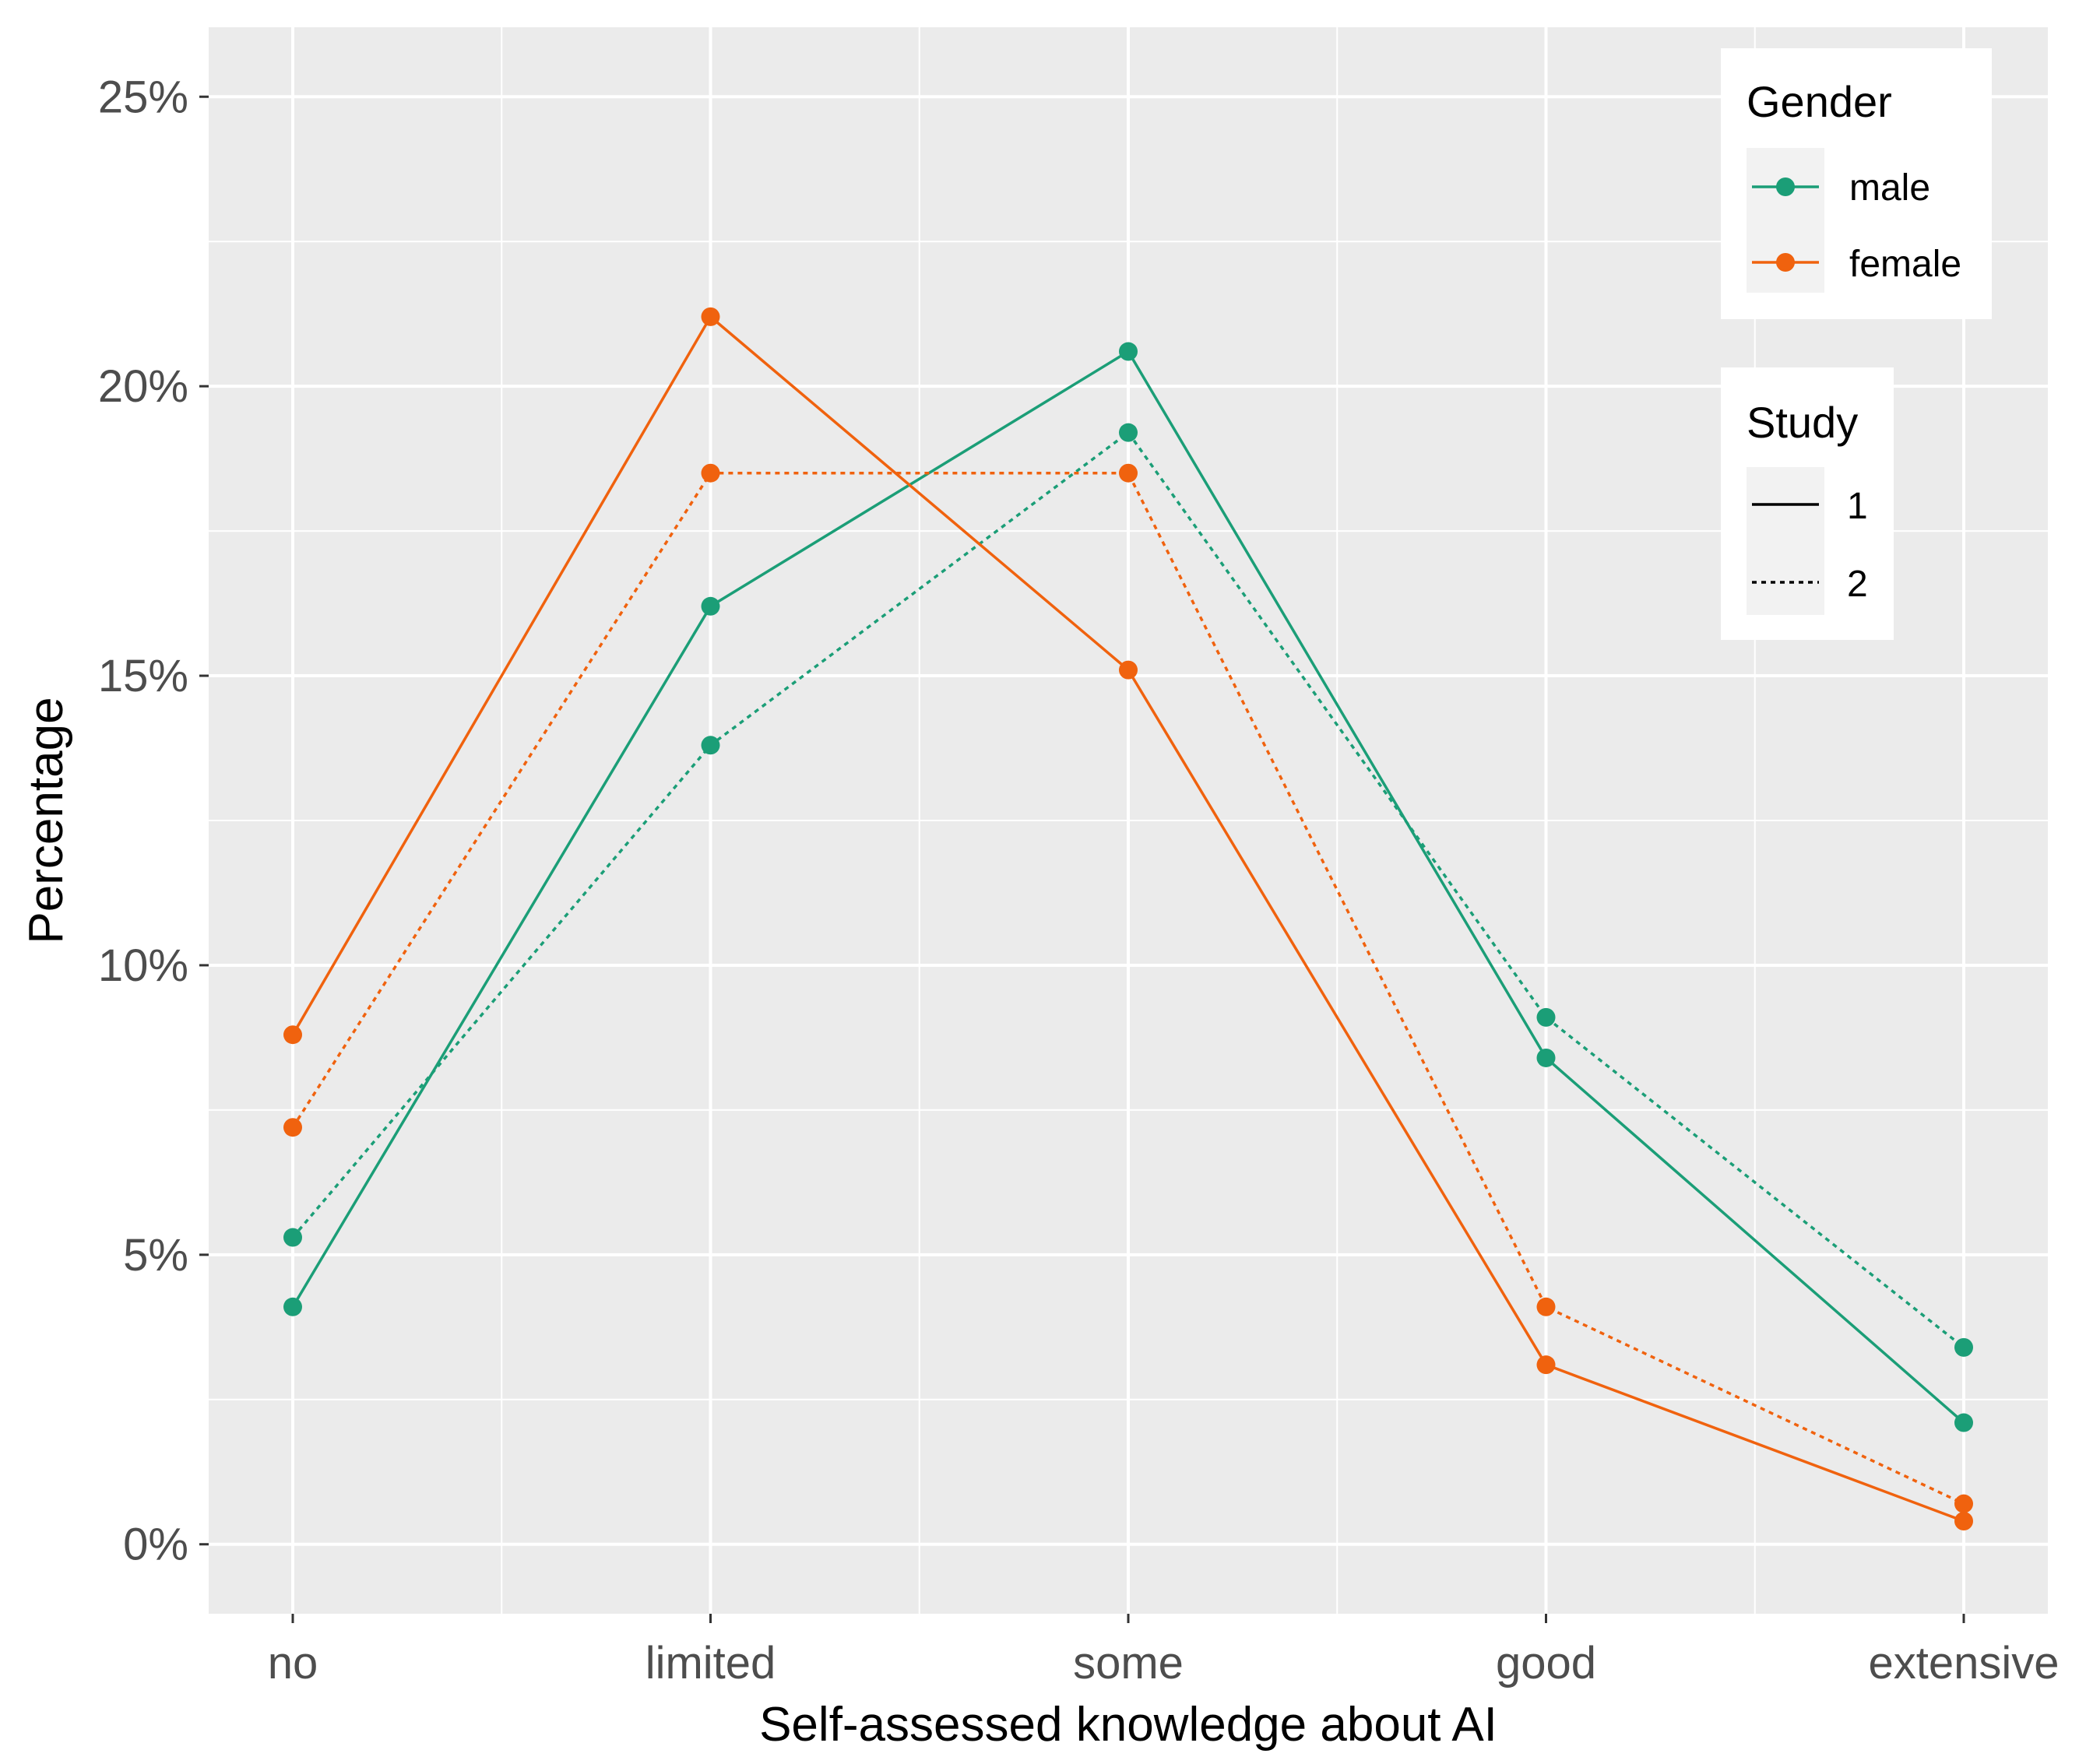 The height and width of the screenshot is (1764, 2079). What do you see at coordinates (1785, 186) in the screenshot?
I see `legend-male-key-point` at bounding box center [1785, 186].